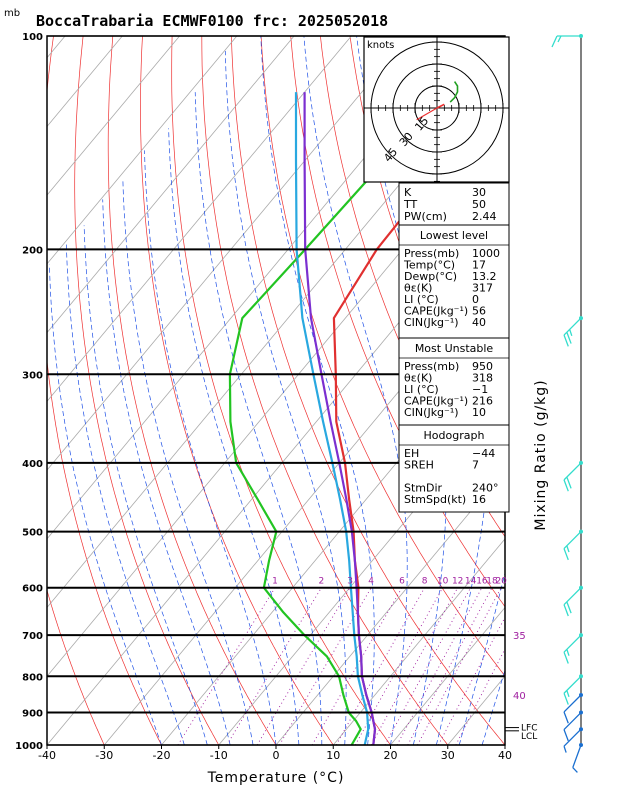 This screenshot has height=804, width=618. Describe the element at coordinates (340, 418) in the screenshot. I see `profile-parcel` at that location.